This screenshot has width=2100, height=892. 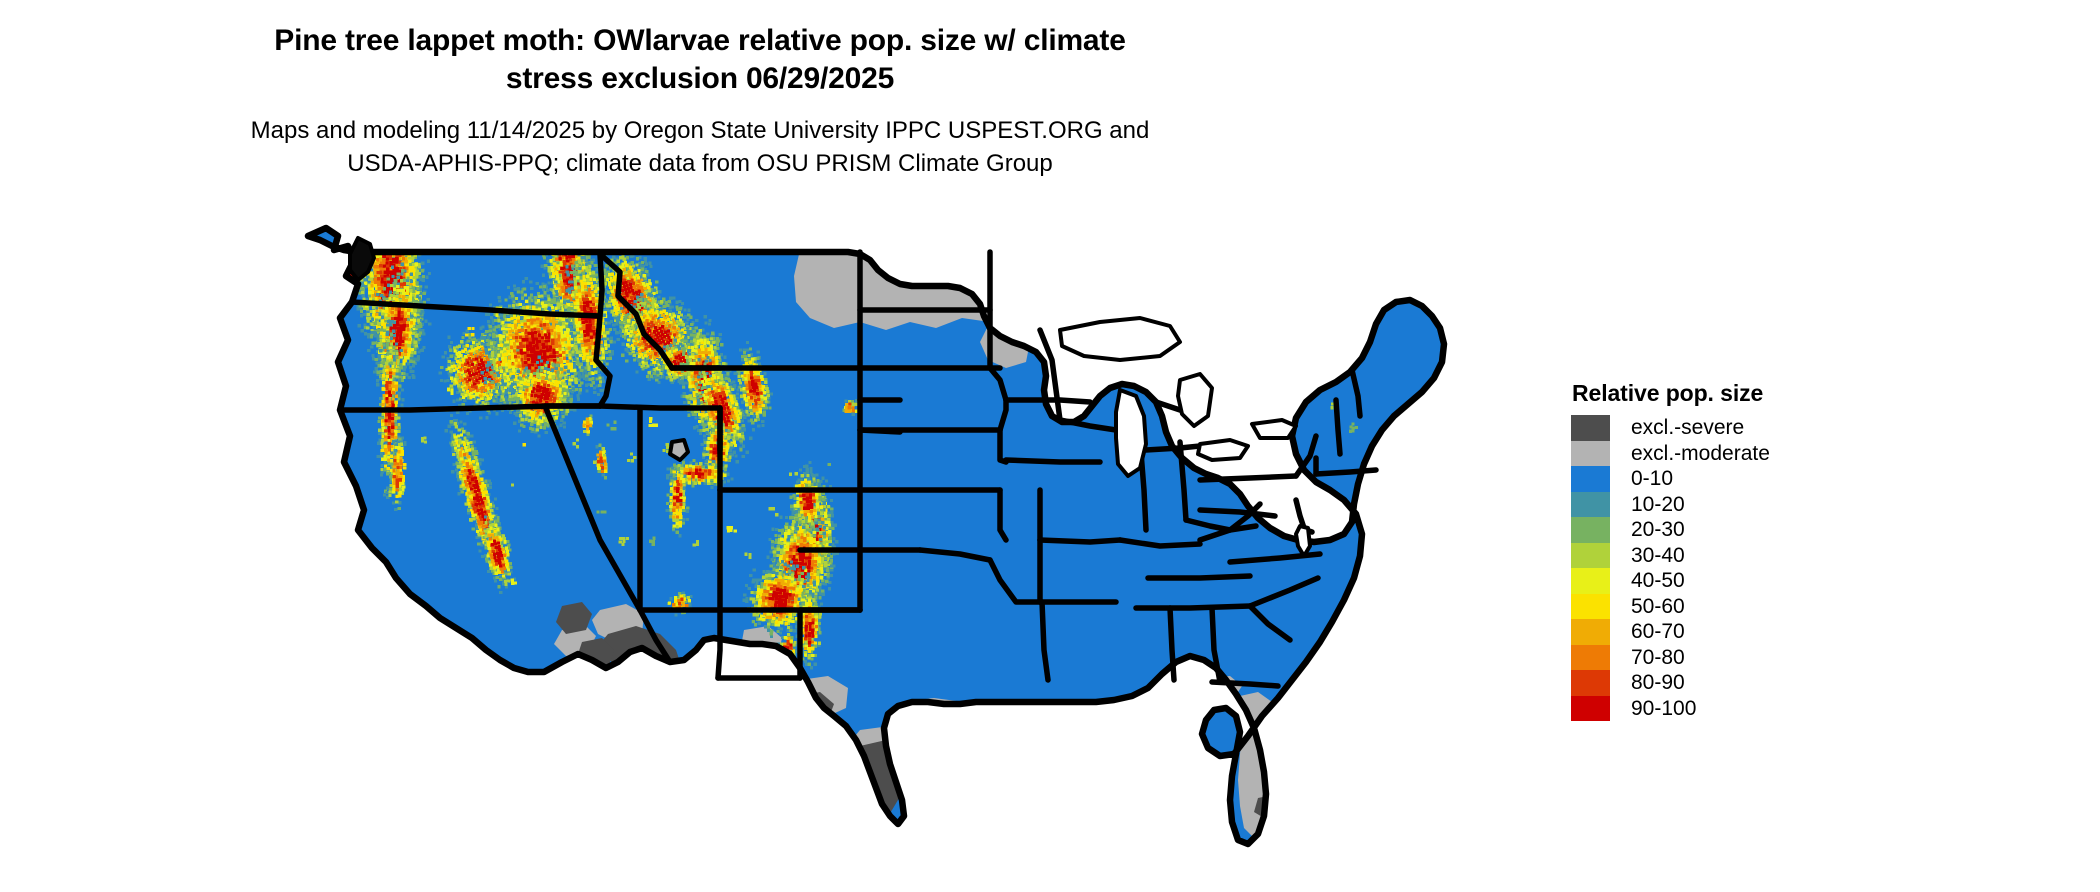 I want to click on legend-label: 70-80, so click(x=1658, y=657).